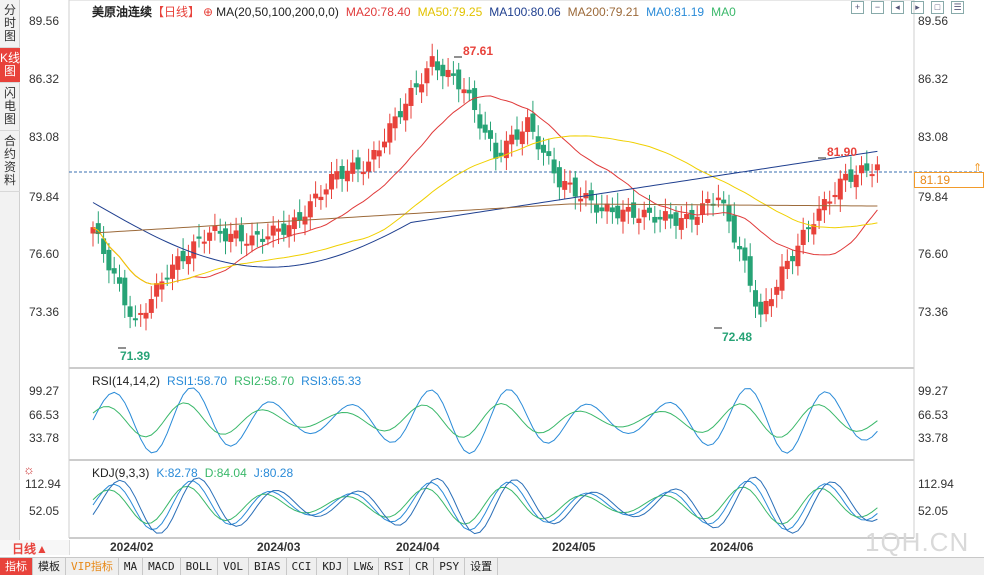 The height and width of the screenshot is (575, 984). Describe the element at coordinates (957, 7) in the screenshot. I see `settings-icon: ☰` at that location.